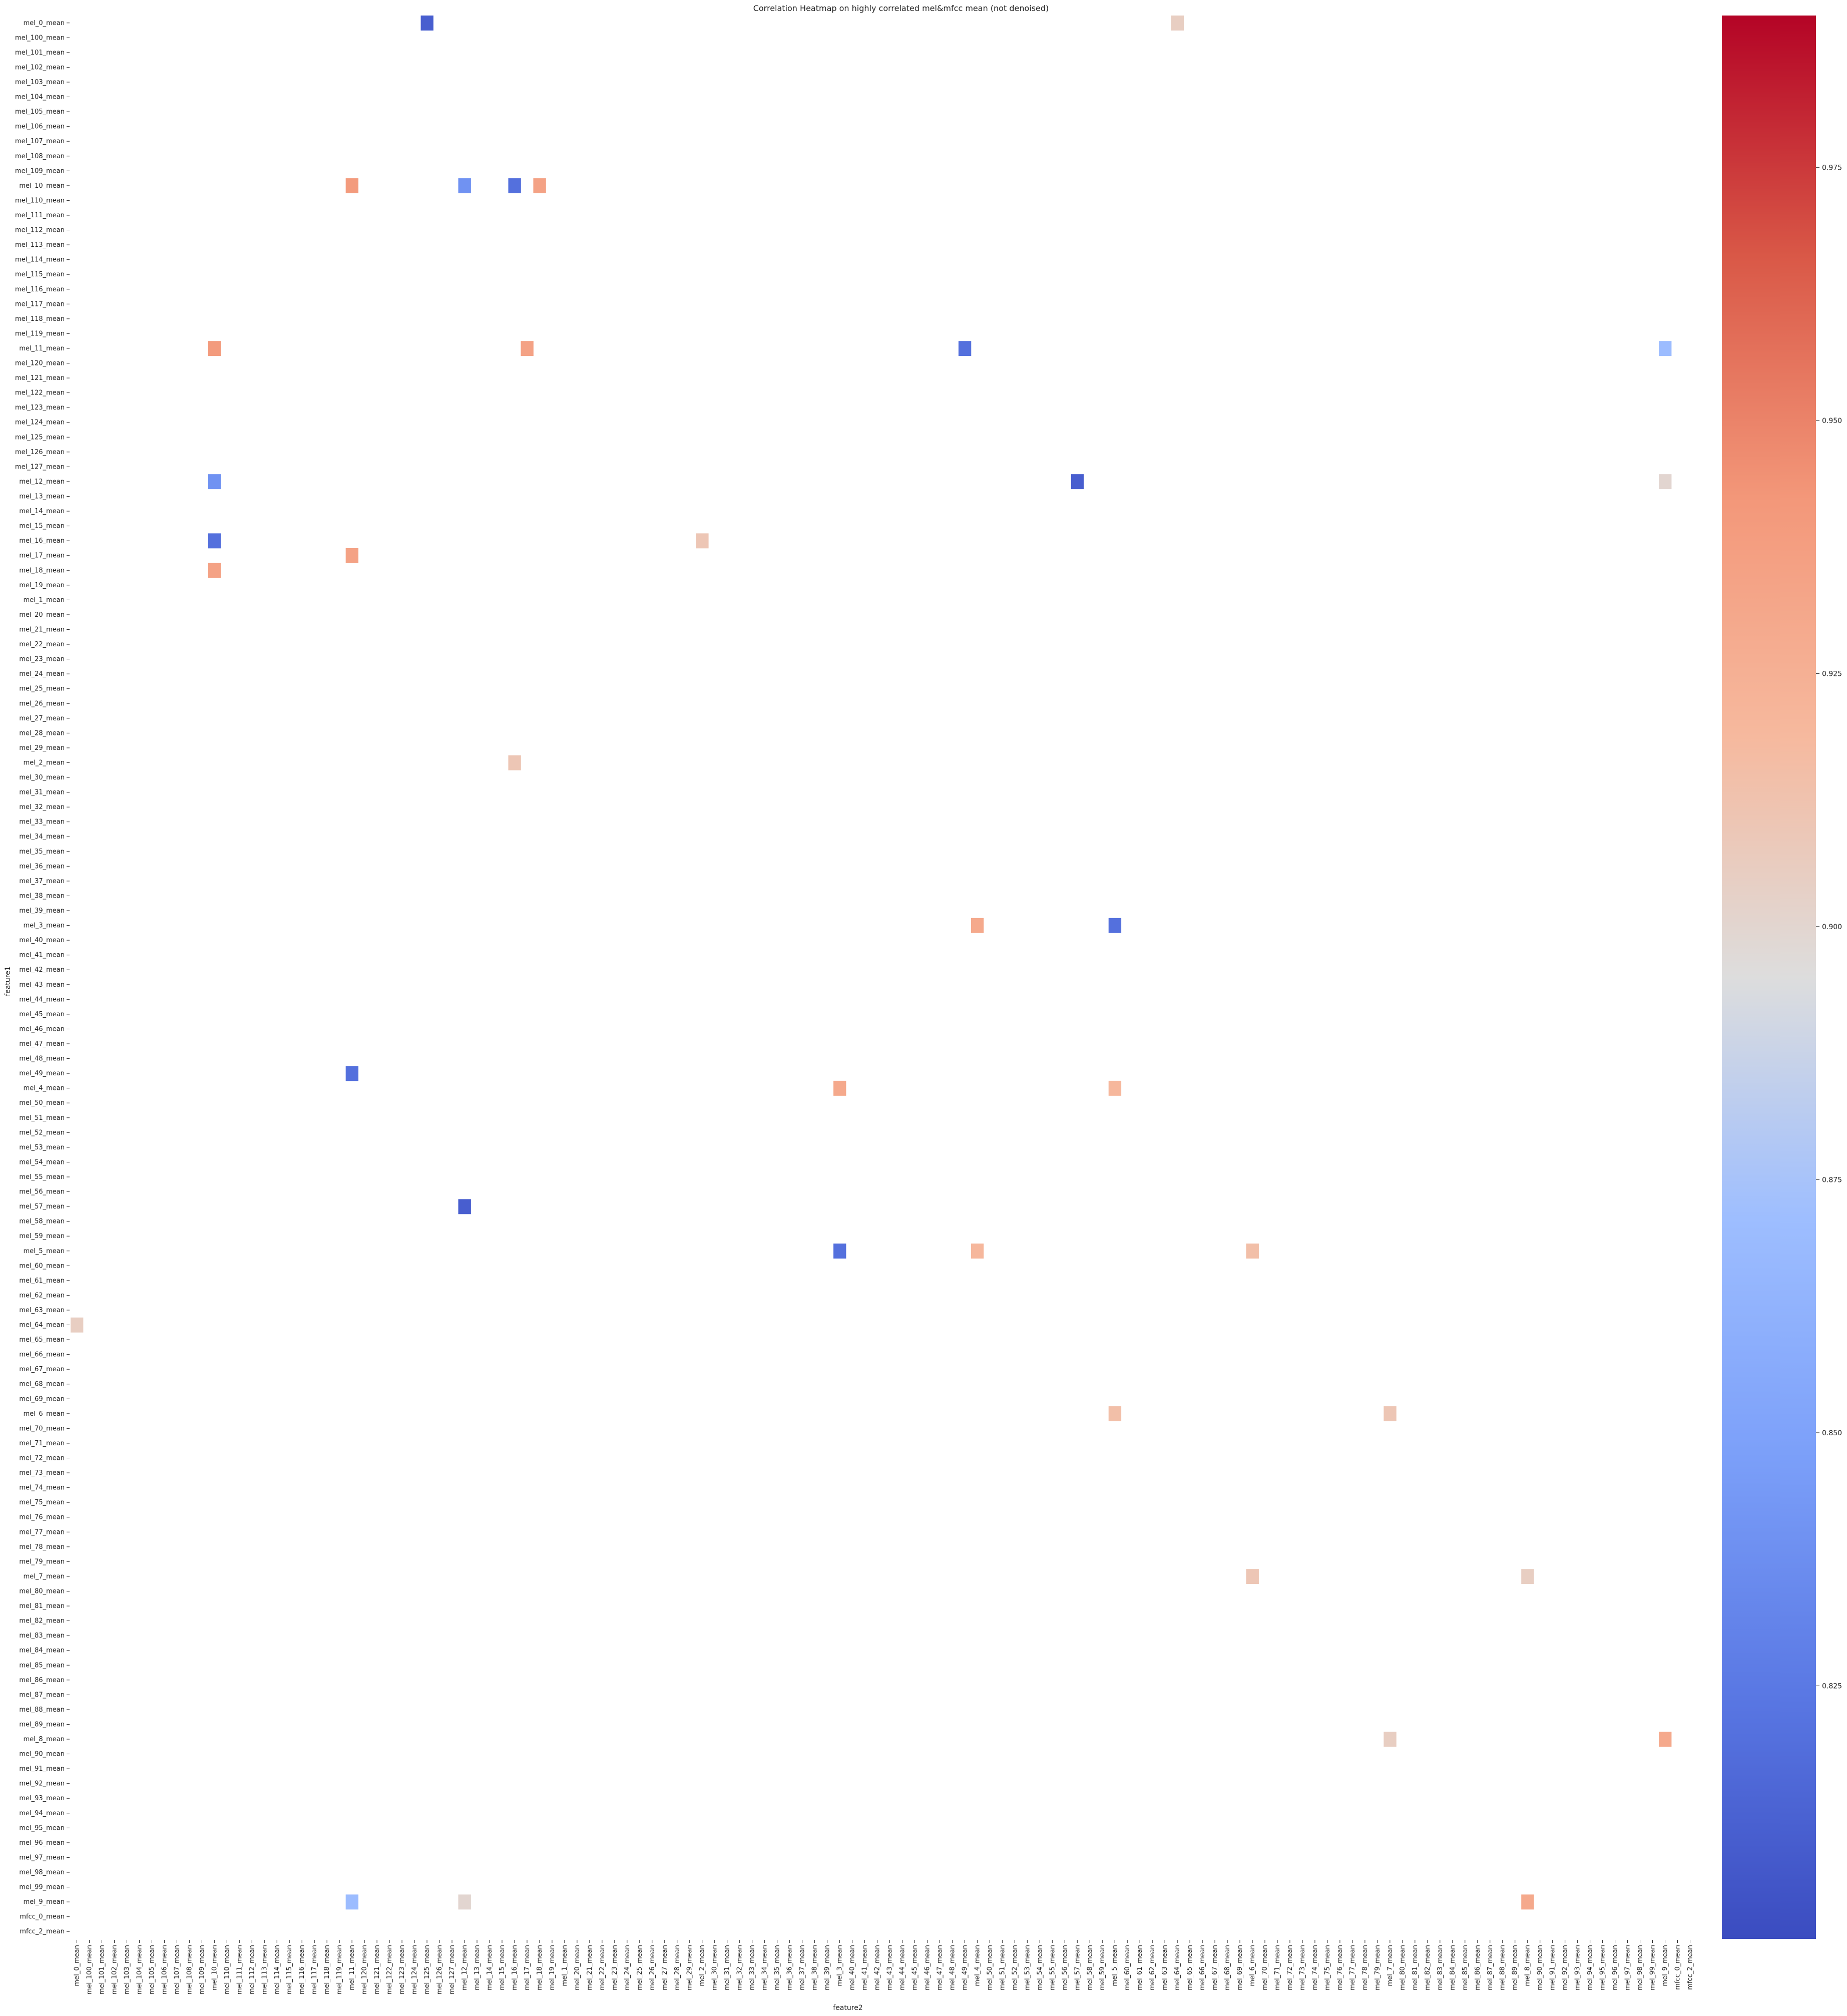 The height and width of the screenshot is (2016, 1847). Describe the element at coordinates (42, 1517) in the screenshot. I see `y-tick-label: mel_76_mean` at that location.